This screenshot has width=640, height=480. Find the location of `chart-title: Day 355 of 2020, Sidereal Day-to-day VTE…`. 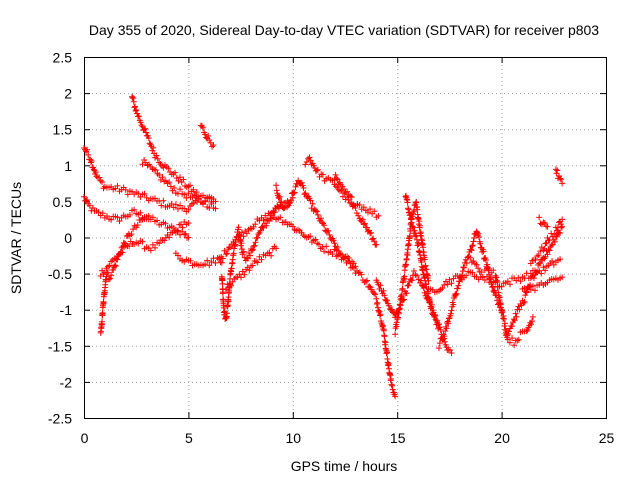

chart-title: Day 355 of 2020, Sidereal Day-to-day VTE… is located at coordinates (344, 30).